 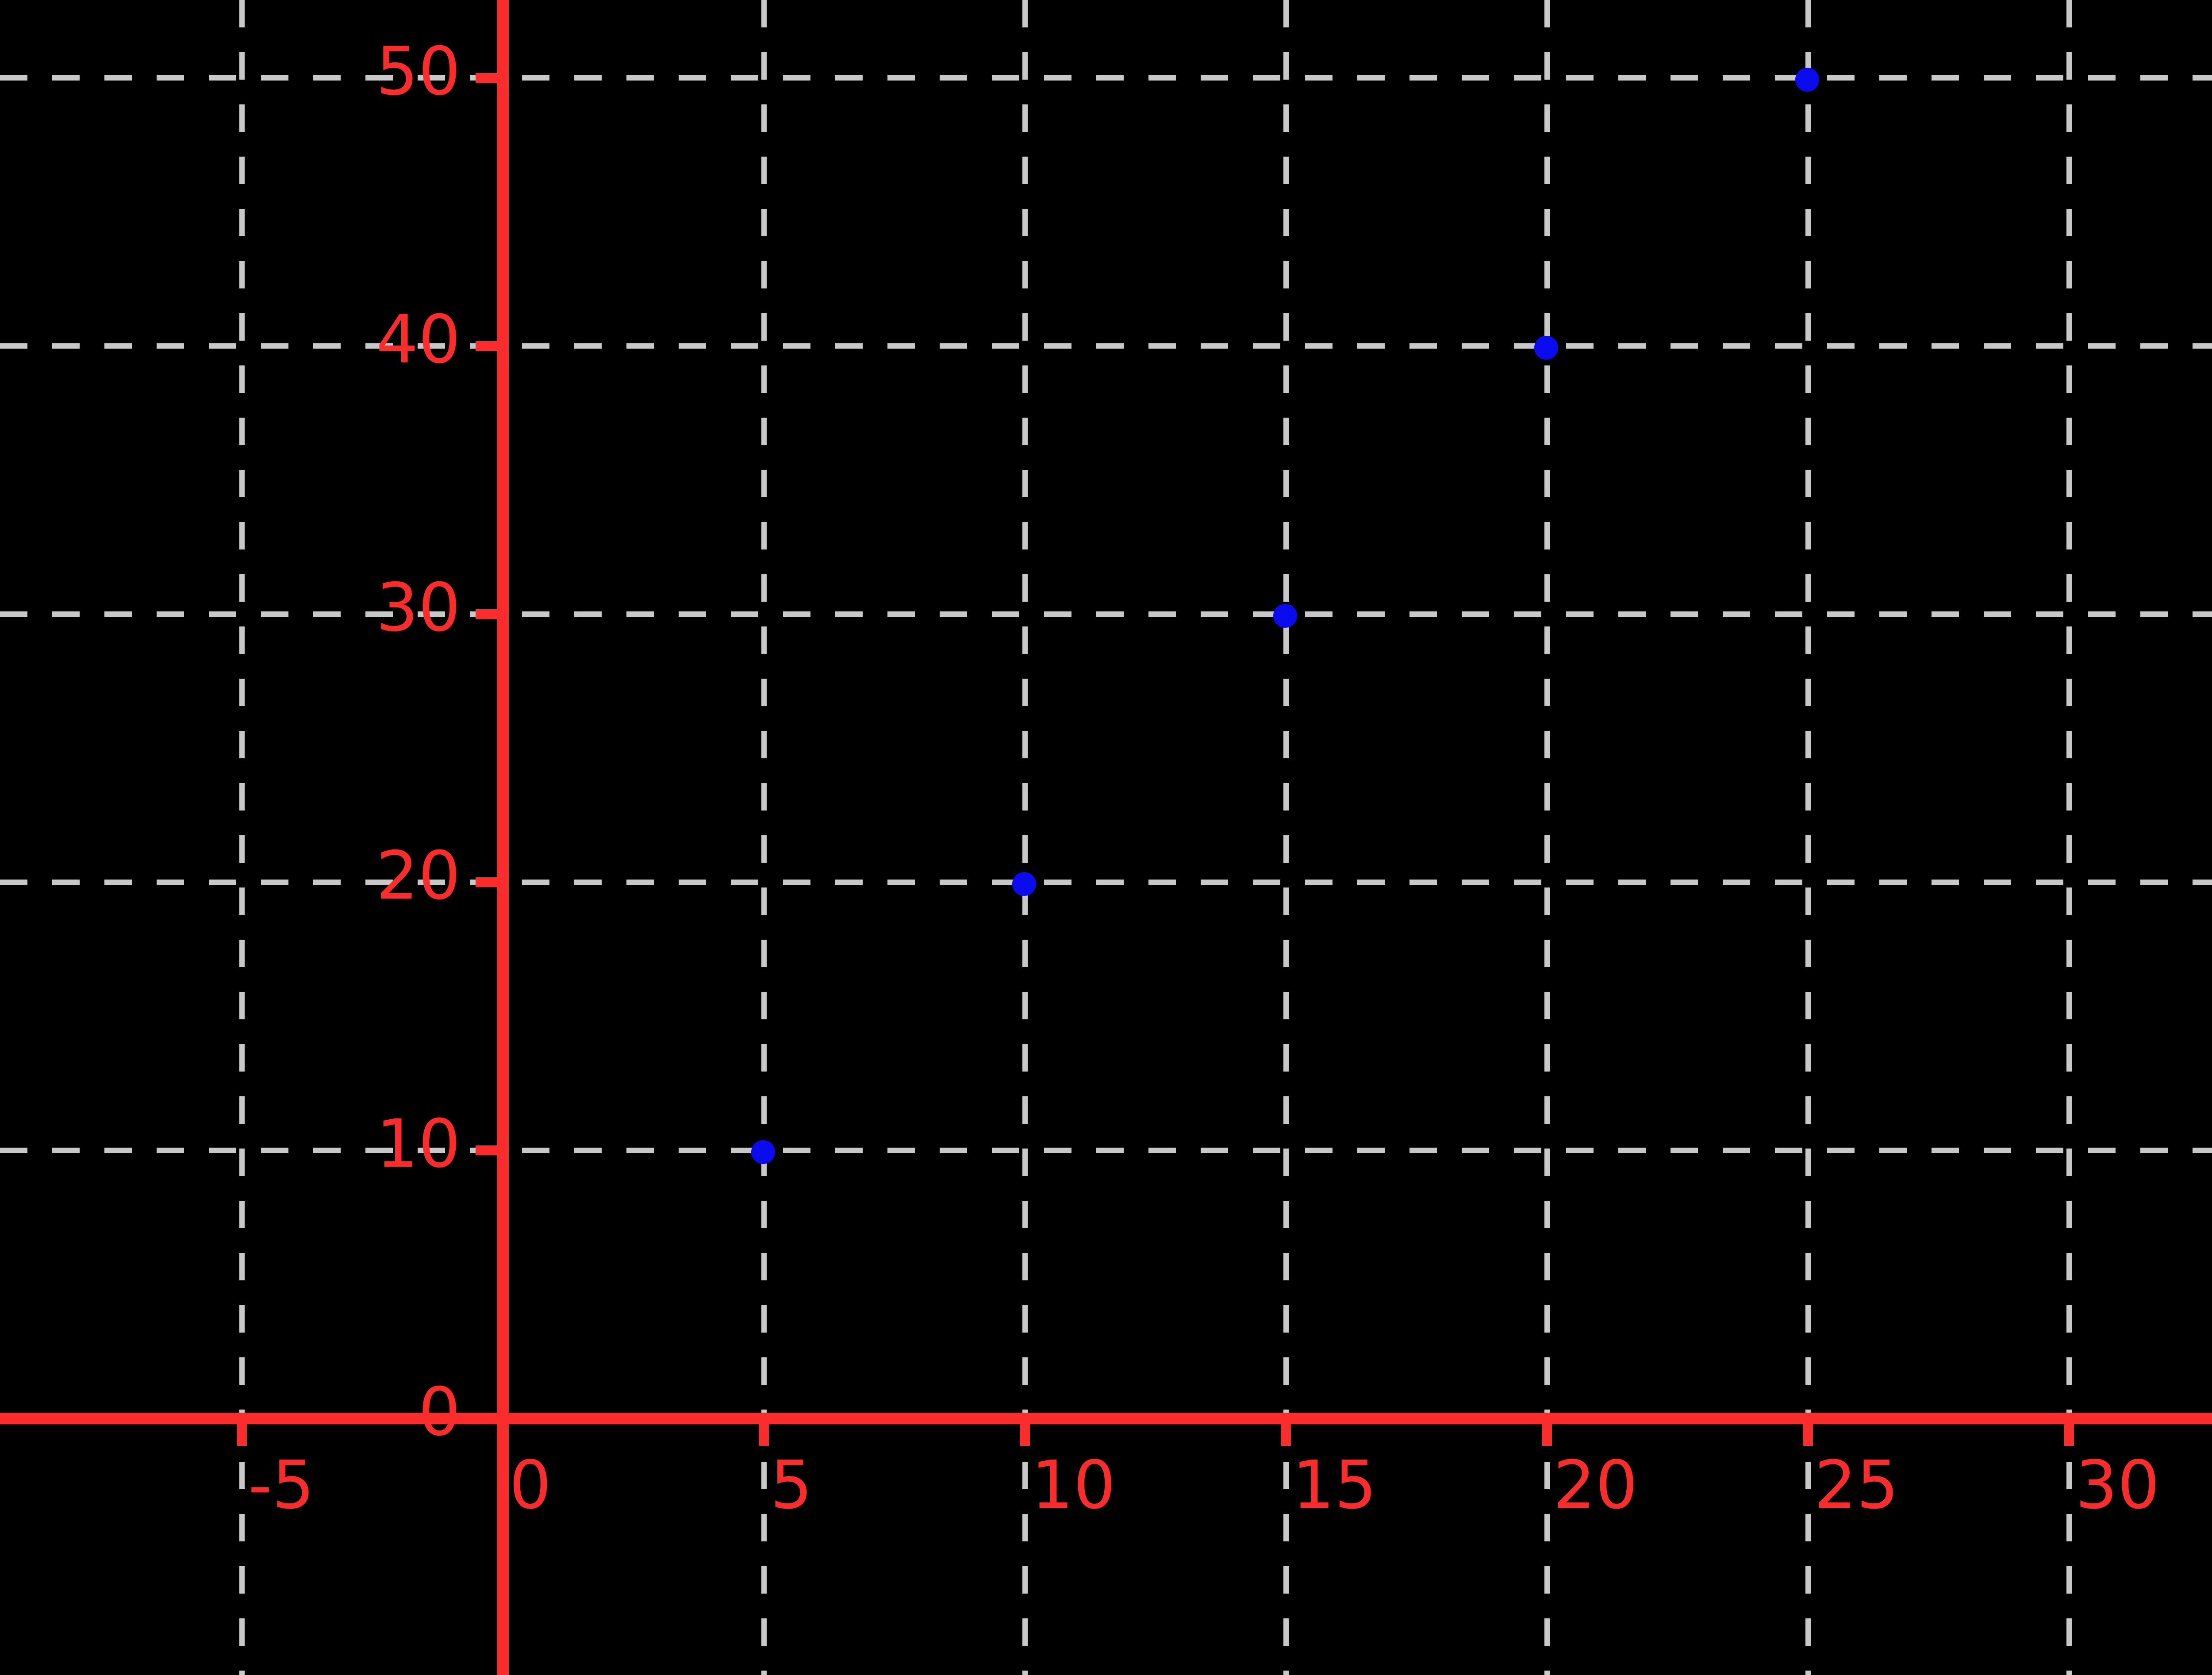 I want to click on y-tick-label: 10, so click(x=419, y=1145).